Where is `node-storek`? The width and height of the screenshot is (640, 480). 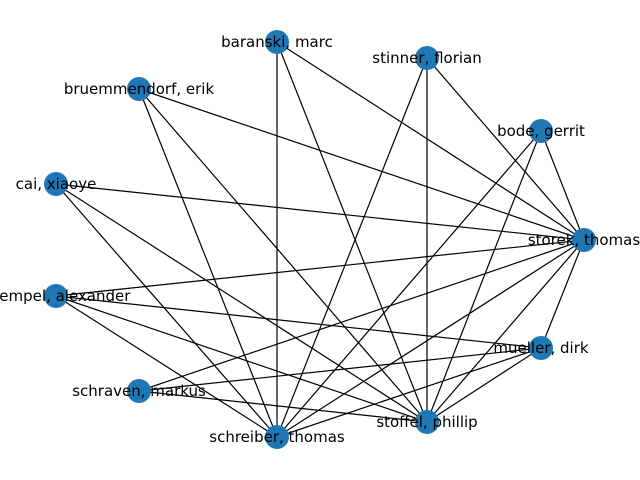 node-storek is located at coordinates (584, 240).